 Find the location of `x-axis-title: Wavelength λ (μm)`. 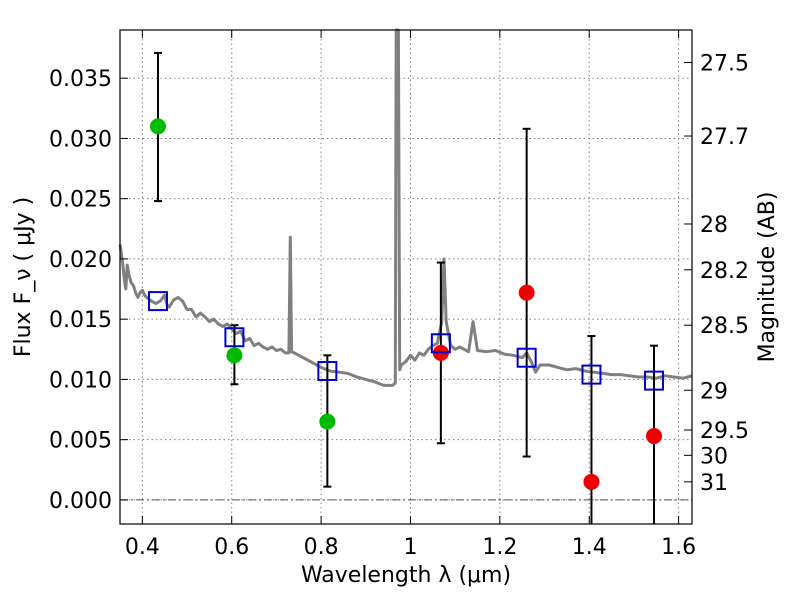

x-axis-title: Wavelength λ (μm) is located at coordinates (406, 575).